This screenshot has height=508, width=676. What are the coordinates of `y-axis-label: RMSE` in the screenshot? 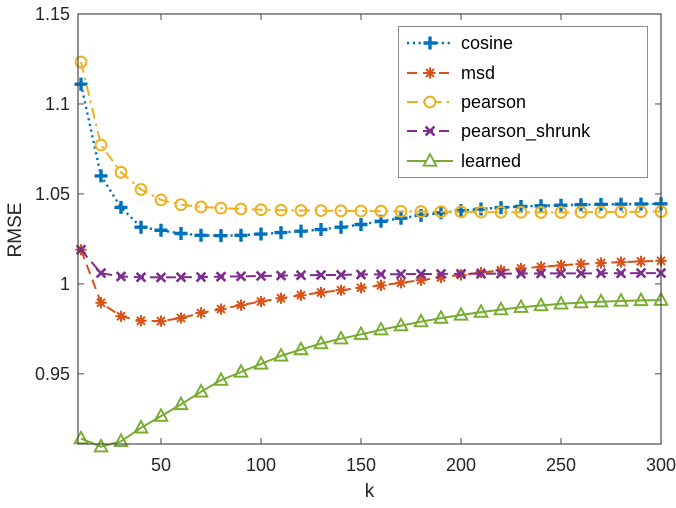 It's located at (15, 230).